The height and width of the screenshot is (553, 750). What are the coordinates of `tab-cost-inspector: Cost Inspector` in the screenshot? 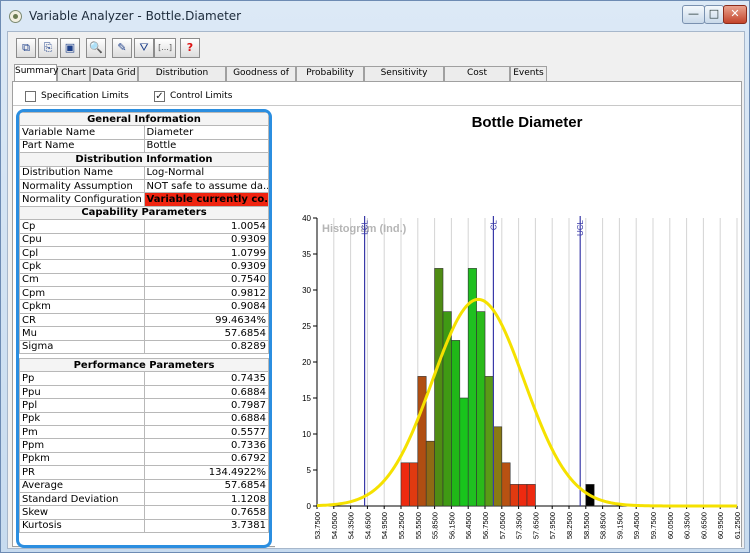 It's located at (477, 78).